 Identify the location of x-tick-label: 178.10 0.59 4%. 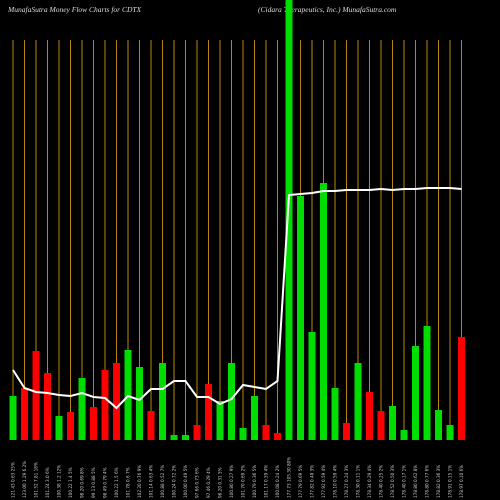
(335, 481).